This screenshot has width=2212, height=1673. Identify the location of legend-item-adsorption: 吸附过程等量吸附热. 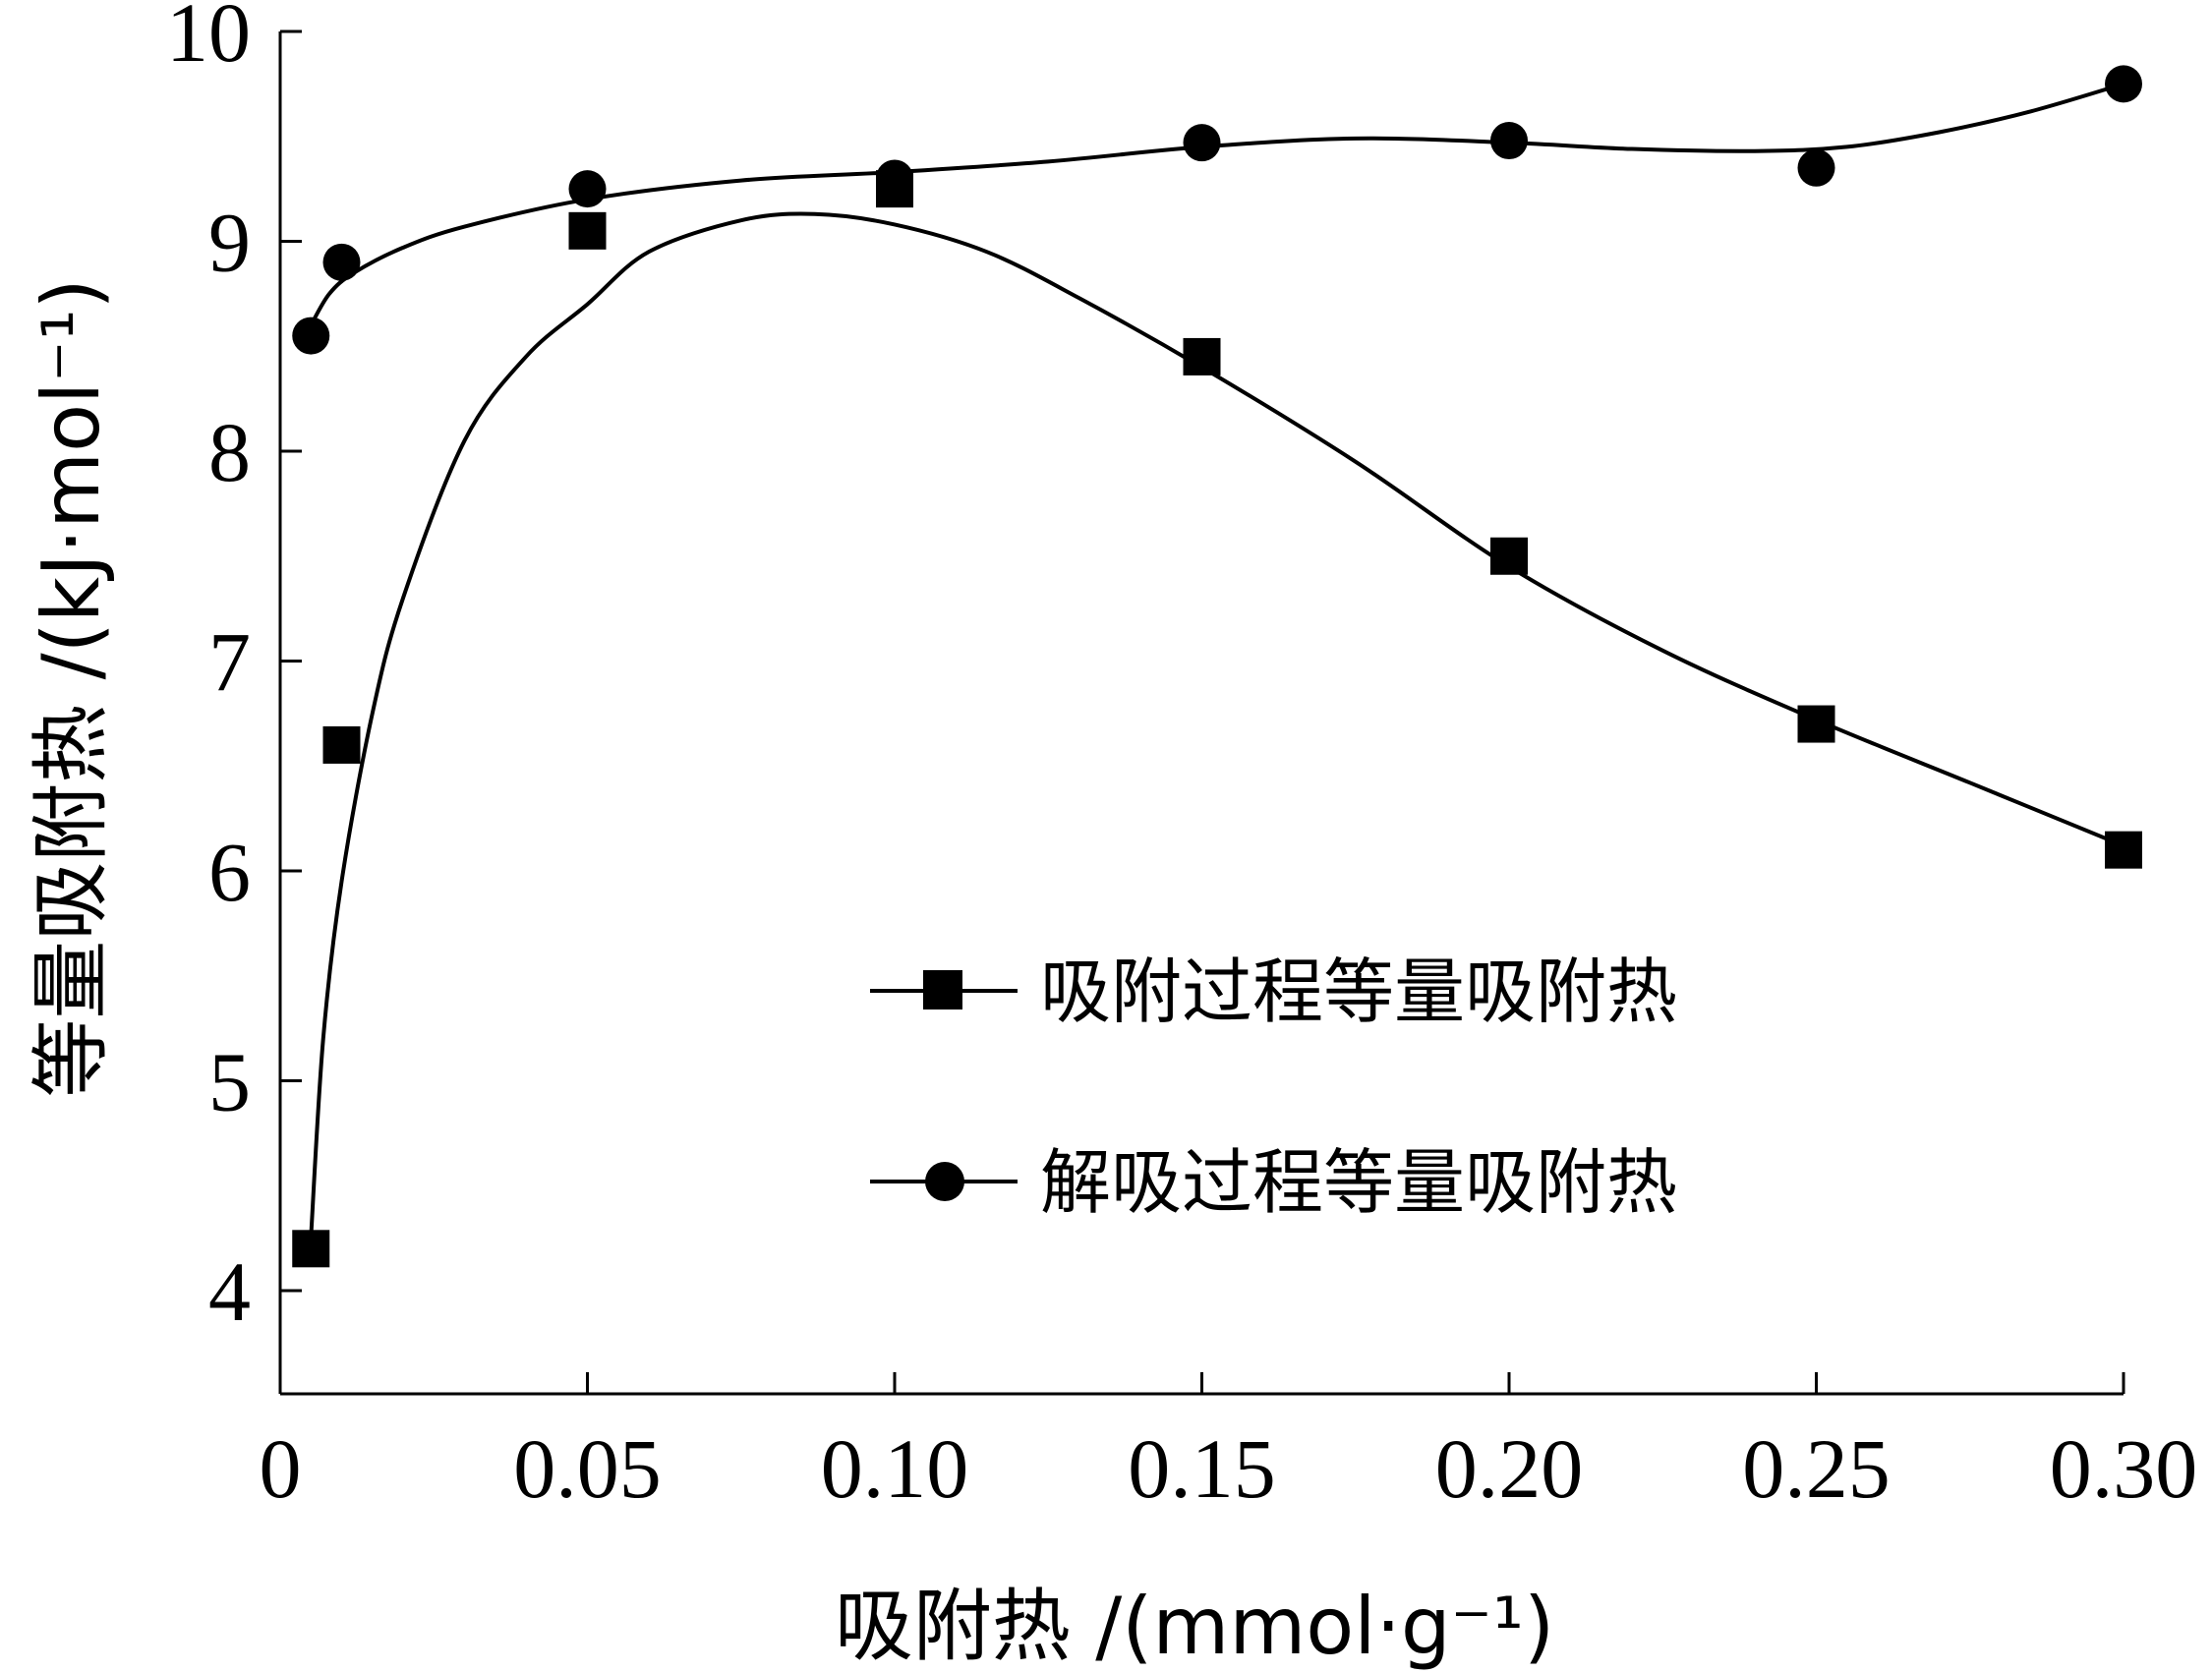
(1273, 992).